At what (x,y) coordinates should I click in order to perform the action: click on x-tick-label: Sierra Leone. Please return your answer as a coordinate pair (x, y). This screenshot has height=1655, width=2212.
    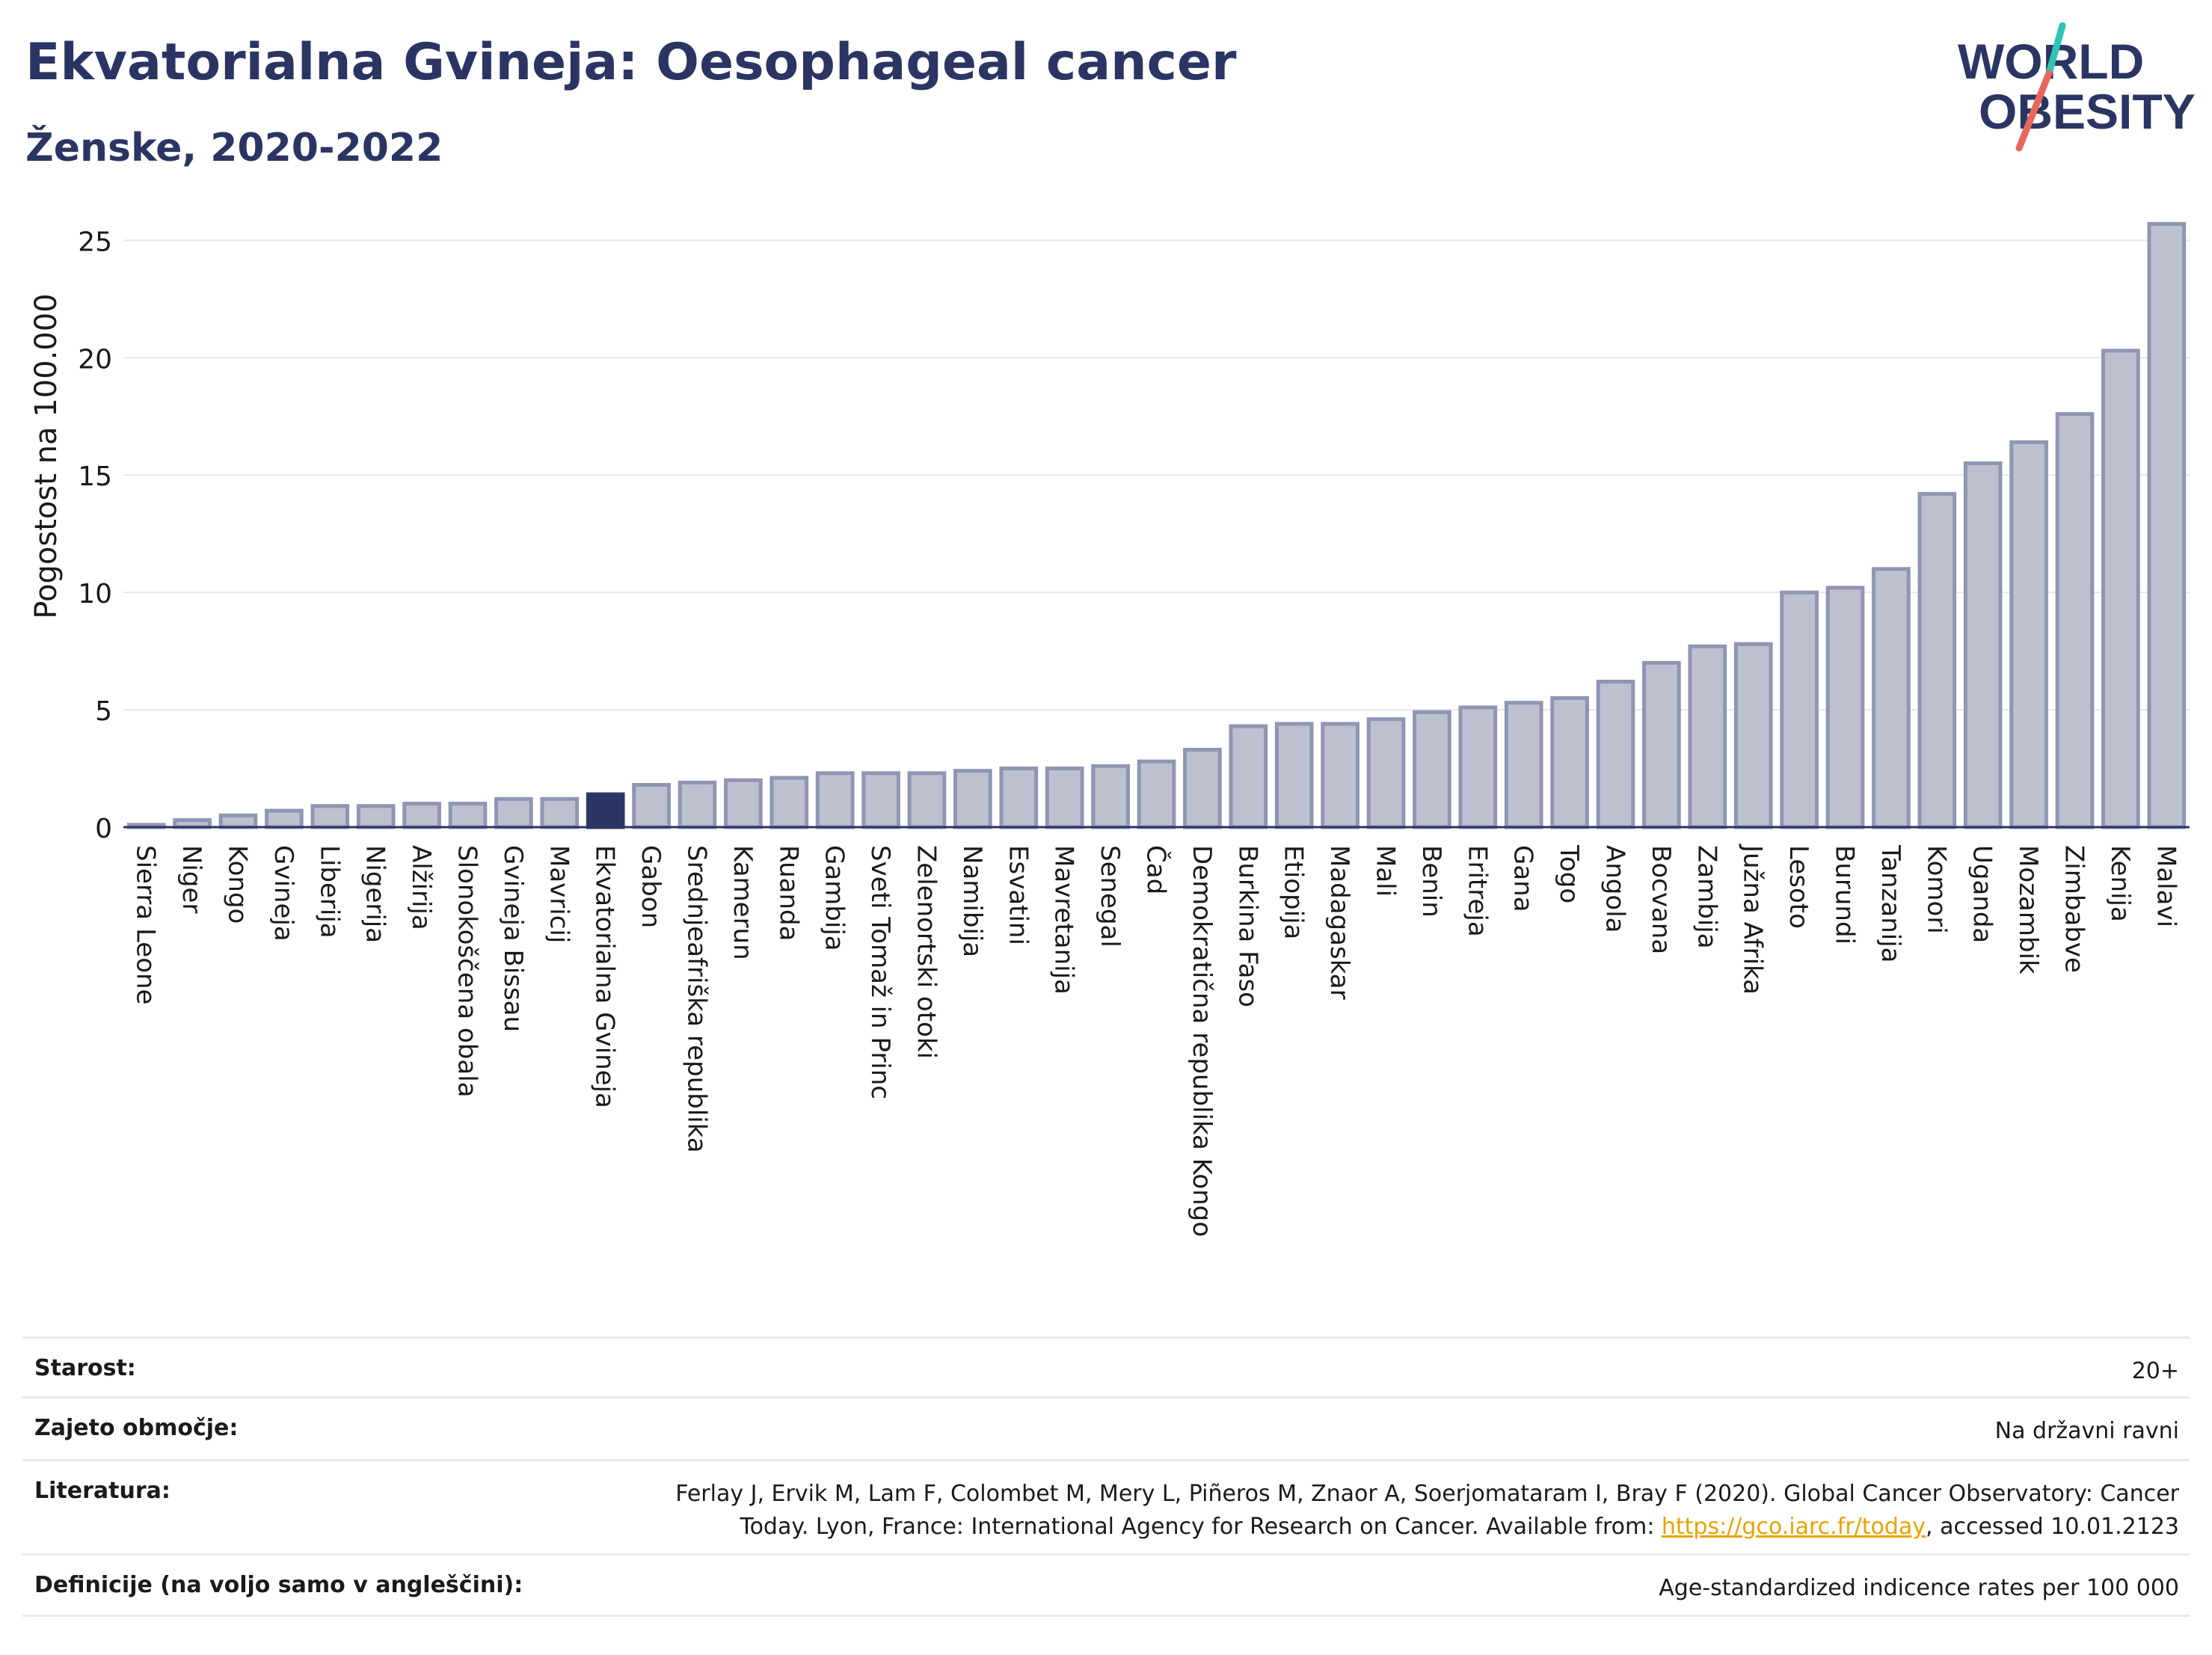
    Looking at the image, I should click on (146, 924).